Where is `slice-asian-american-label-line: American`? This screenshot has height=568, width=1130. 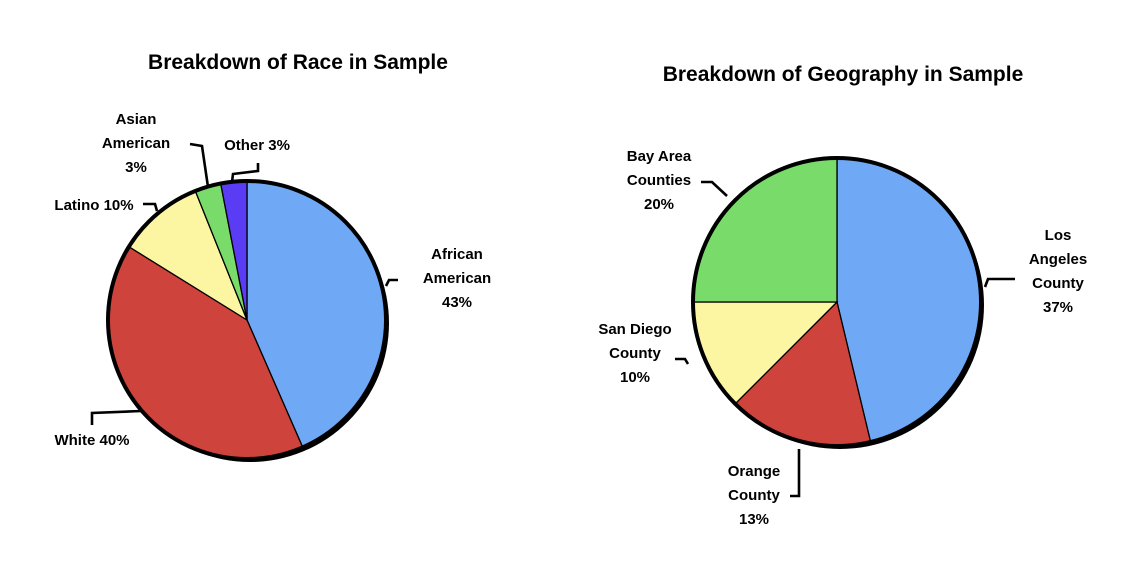
slice-asian-american-label-line: American is located at coordinates (136, 143).